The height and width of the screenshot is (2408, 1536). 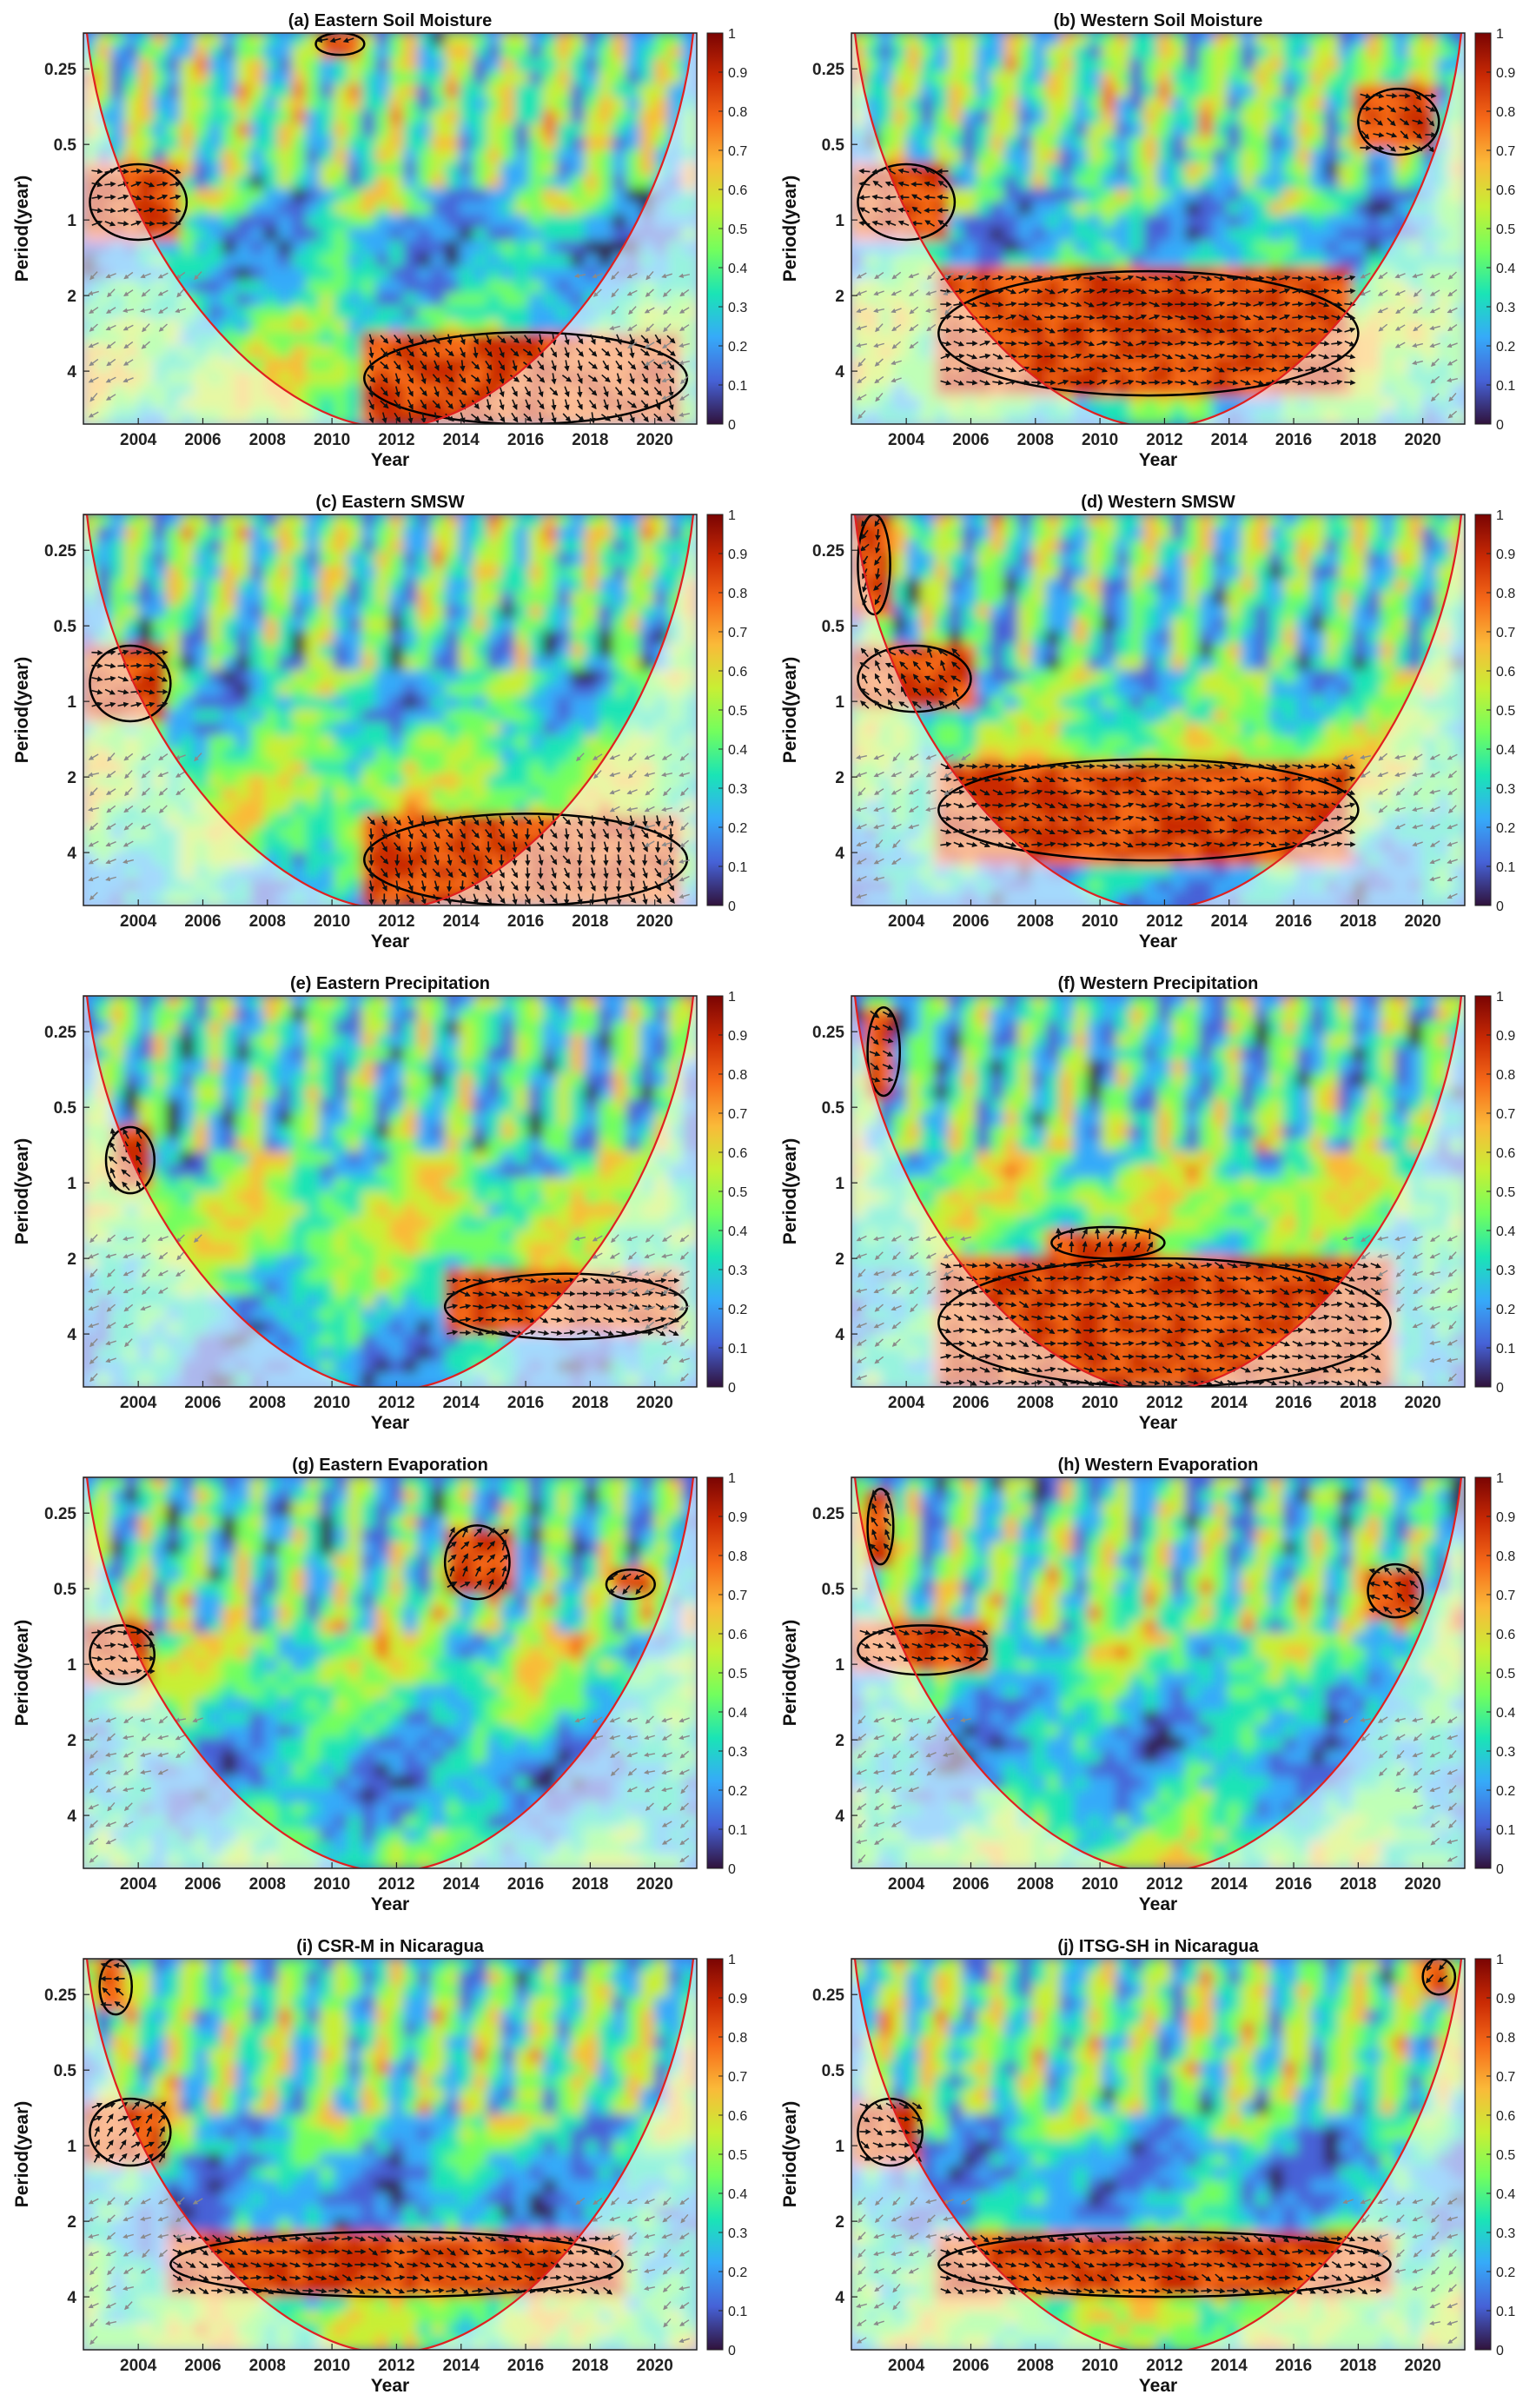 I want to click on chart-title: (g) Eastern Evaporation, so click(x=390, y=1465).